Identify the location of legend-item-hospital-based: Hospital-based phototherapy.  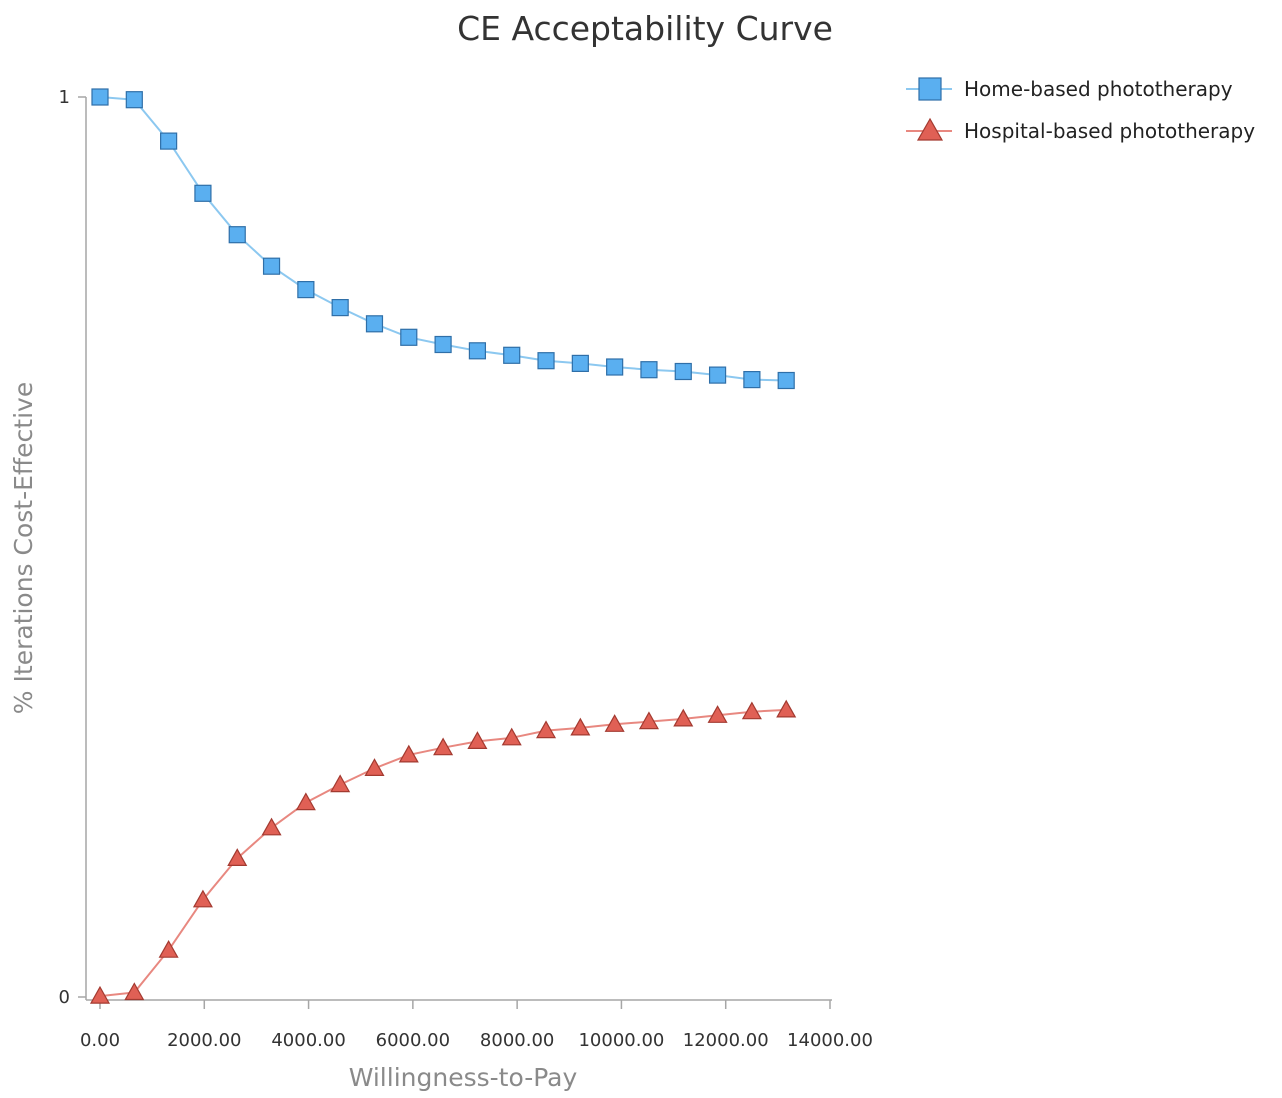
(1080, 130).